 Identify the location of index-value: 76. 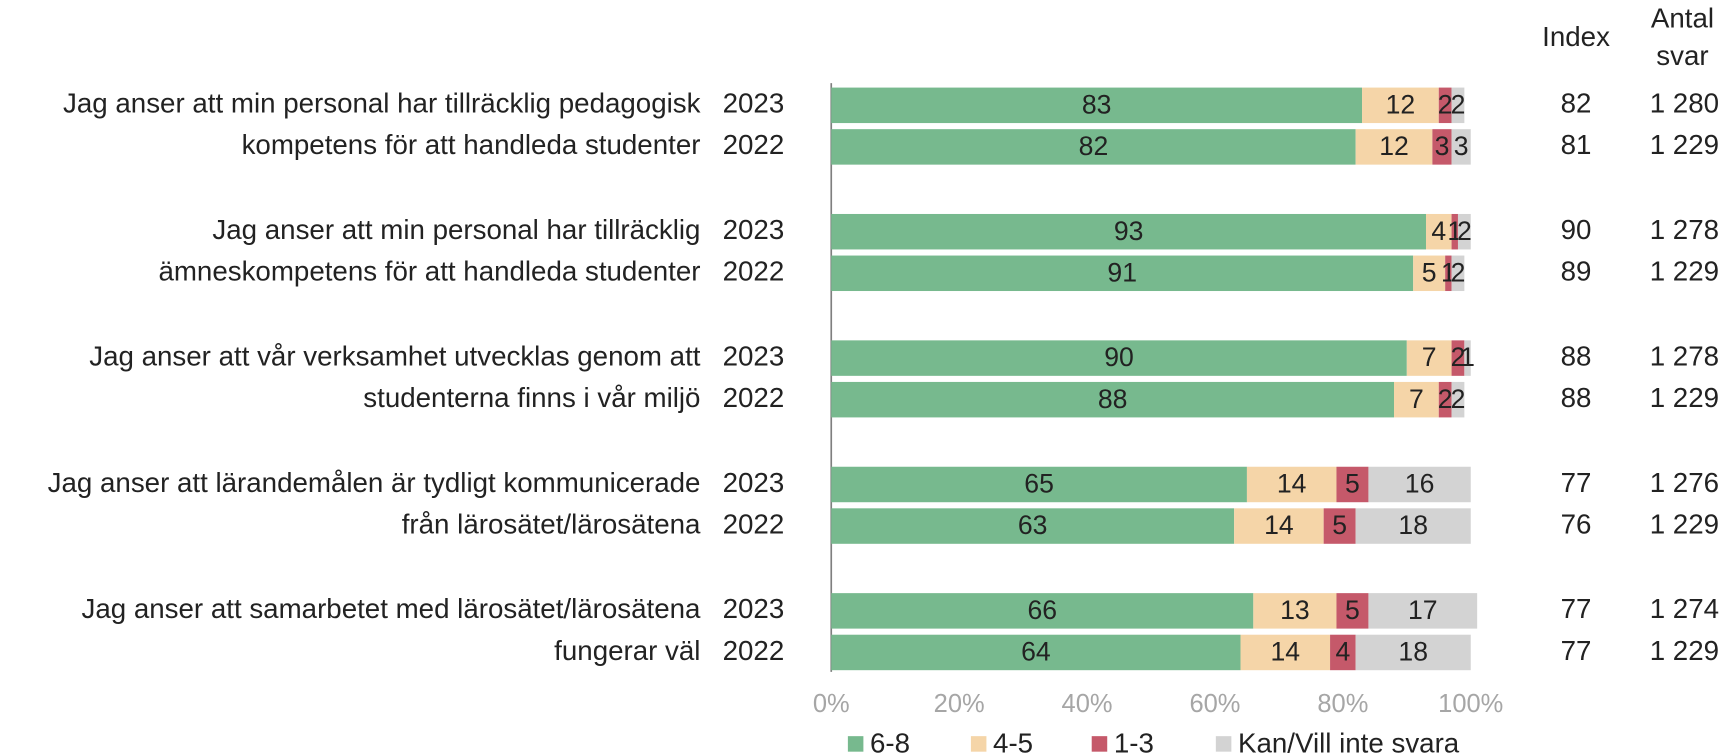
(1576, 523).